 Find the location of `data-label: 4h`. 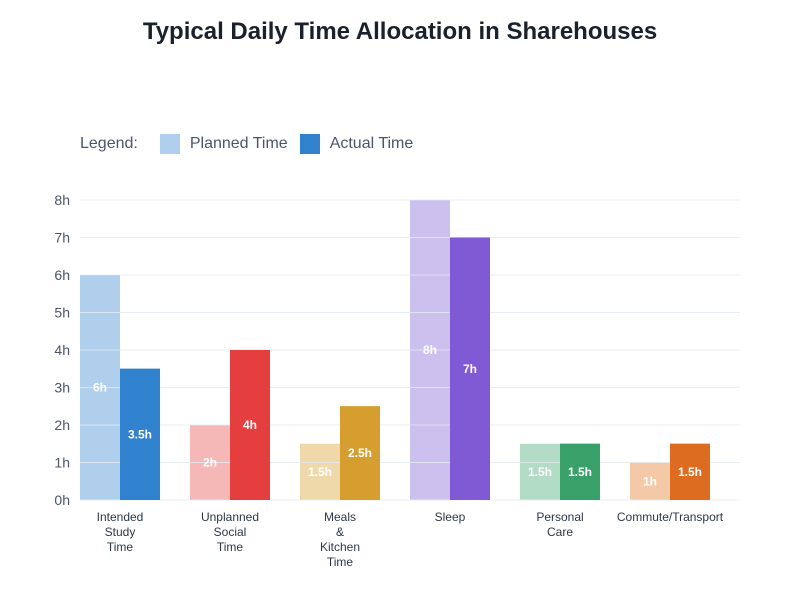

data-label: 4h is located at coordinates (250, 425).